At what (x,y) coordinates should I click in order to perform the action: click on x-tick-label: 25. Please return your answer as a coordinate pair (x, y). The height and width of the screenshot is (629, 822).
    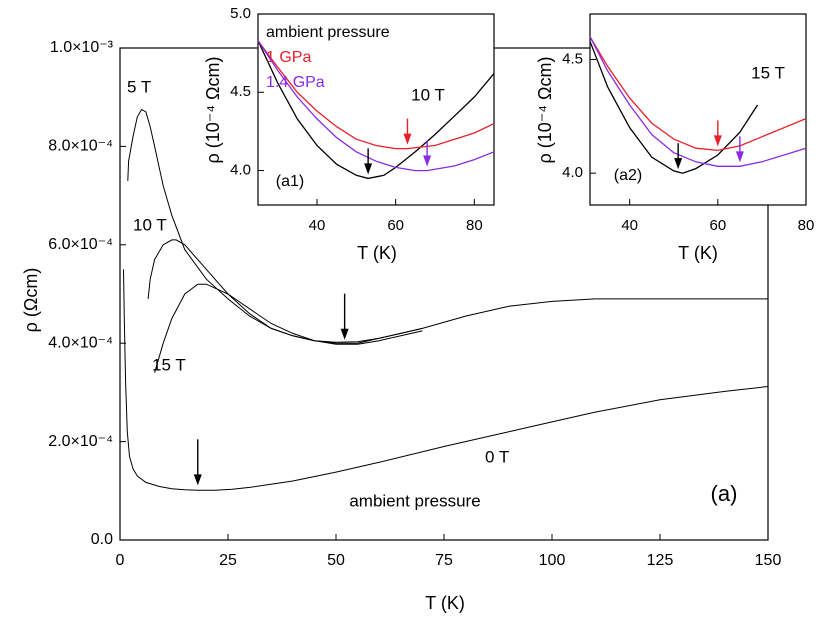
    Looking at the image, I should click on (228, 560).